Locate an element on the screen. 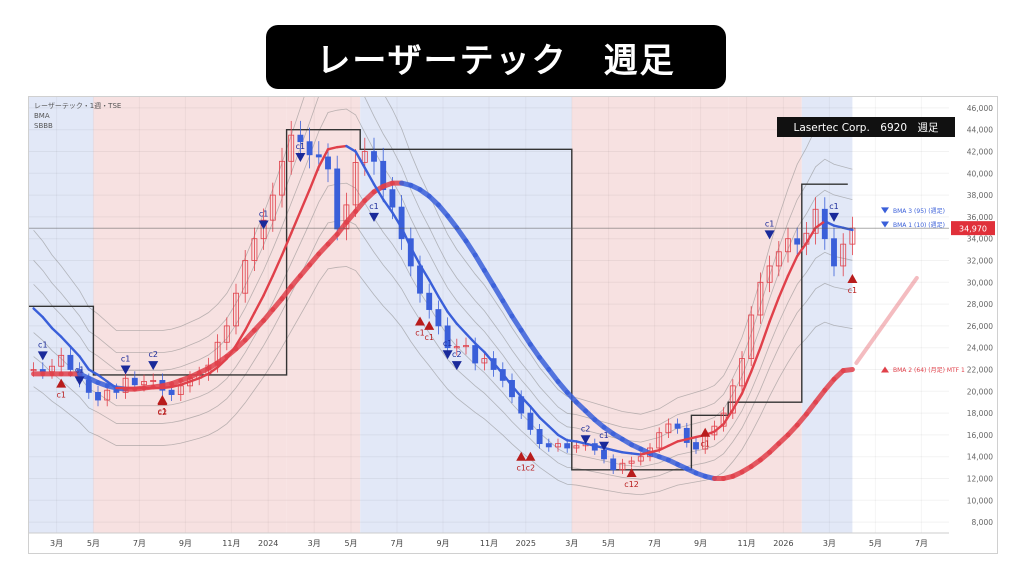 The width and height of the screenshot is (1024, 576). x-tick-12: 3月 is located at coordinates (571, 543).